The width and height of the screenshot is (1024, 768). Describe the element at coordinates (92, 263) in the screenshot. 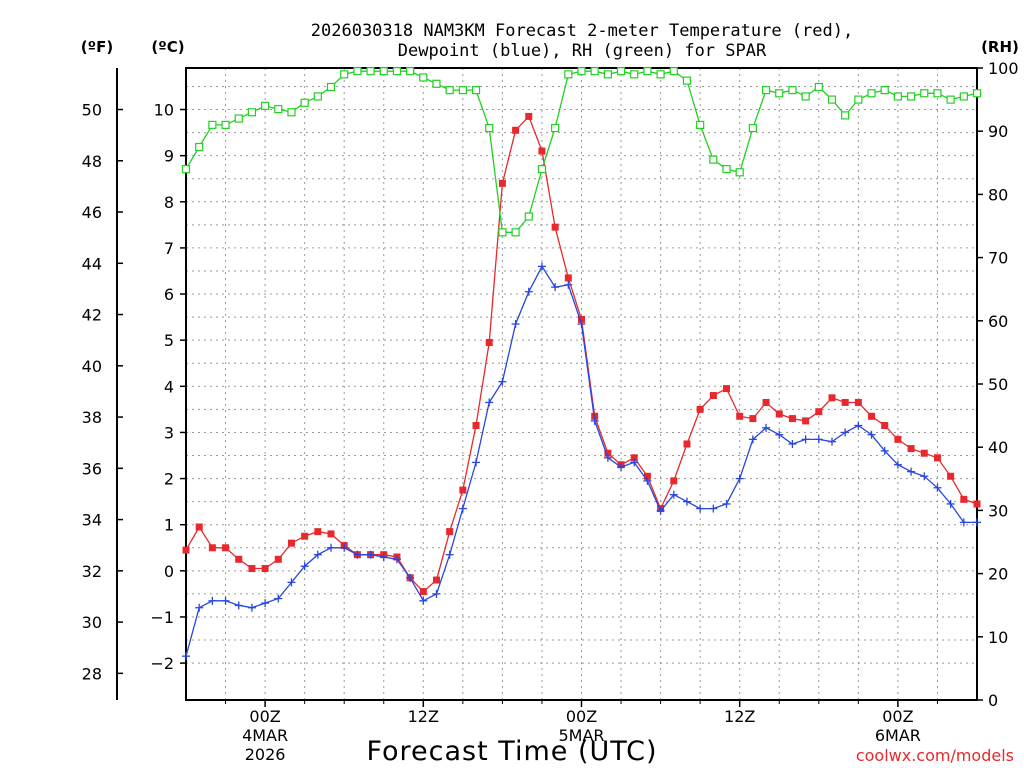

I see `fahrenheit-tick-label: 44` at that location.